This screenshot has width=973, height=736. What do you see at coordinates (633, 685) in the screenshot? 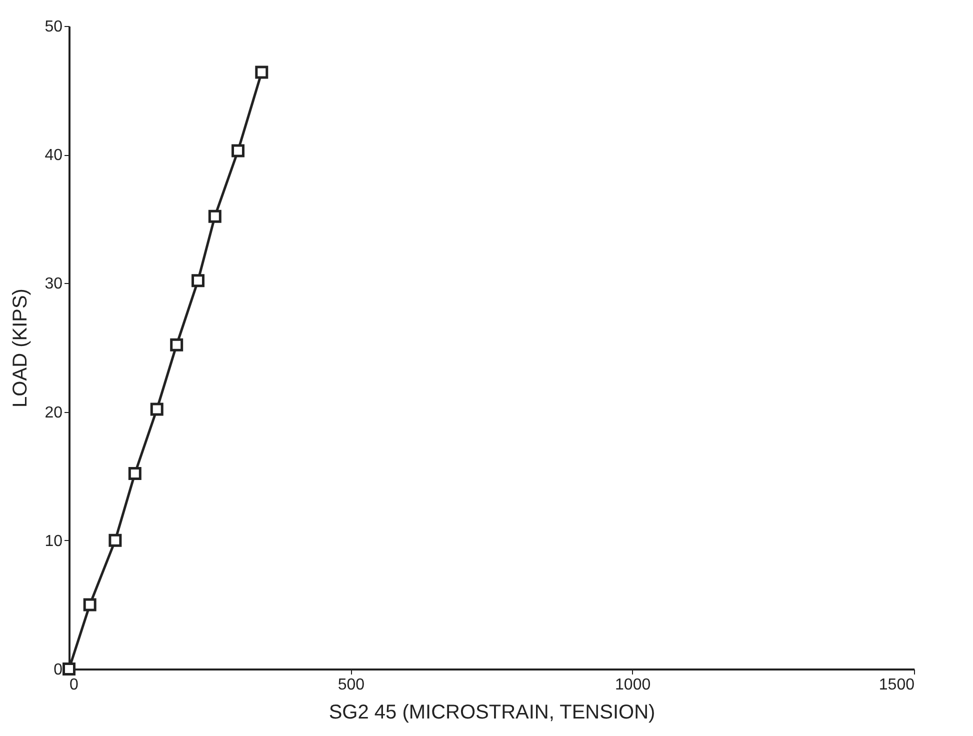
I see `x-tick-label: 1000` at bounding box center [633, 685].